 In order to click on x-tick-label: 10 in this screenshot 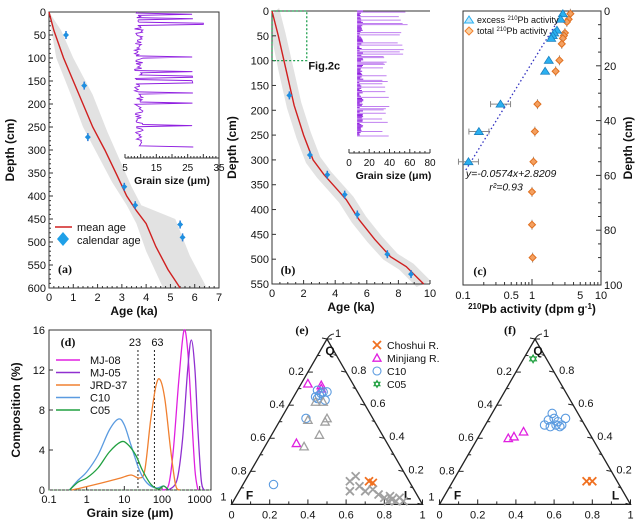, I will do `click(124, 500)`.